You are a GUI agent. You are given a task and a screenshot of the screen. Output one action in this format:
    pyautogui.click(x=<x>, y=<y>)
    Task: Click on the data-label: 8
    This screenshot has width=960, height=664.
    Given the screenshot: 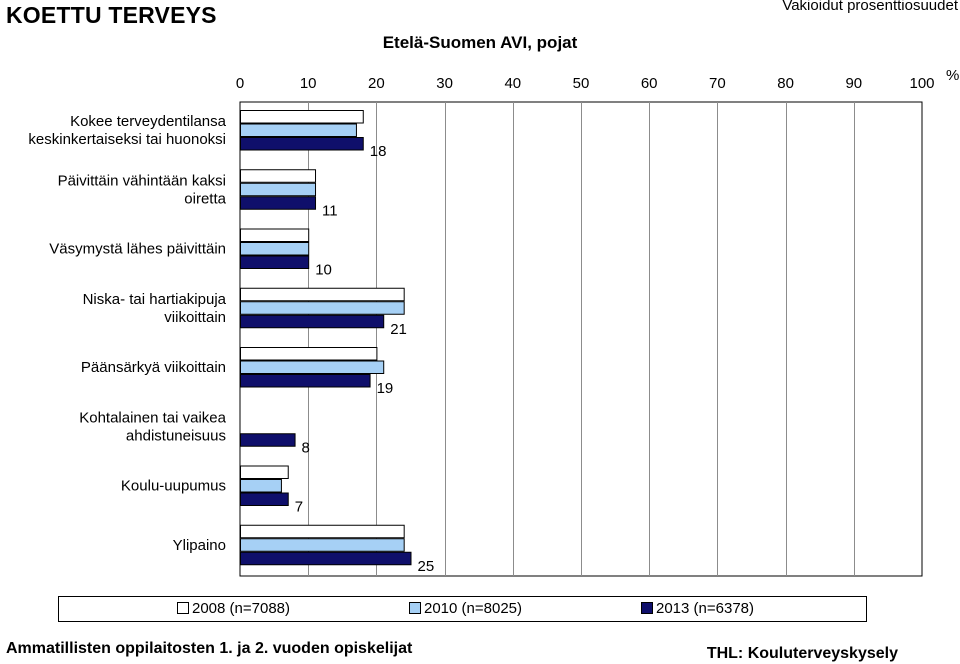 What is the action you would take?
    pyautogui.click(x=306, y=447)
    